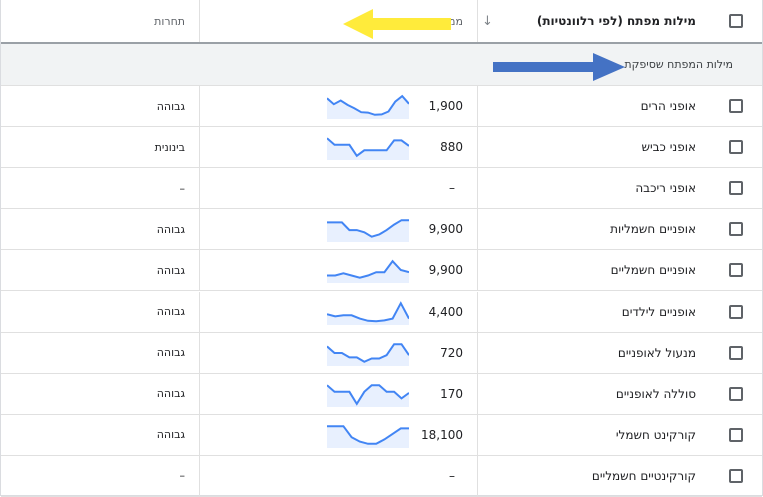  I want to click on select-all-cell, so click(736, 21).